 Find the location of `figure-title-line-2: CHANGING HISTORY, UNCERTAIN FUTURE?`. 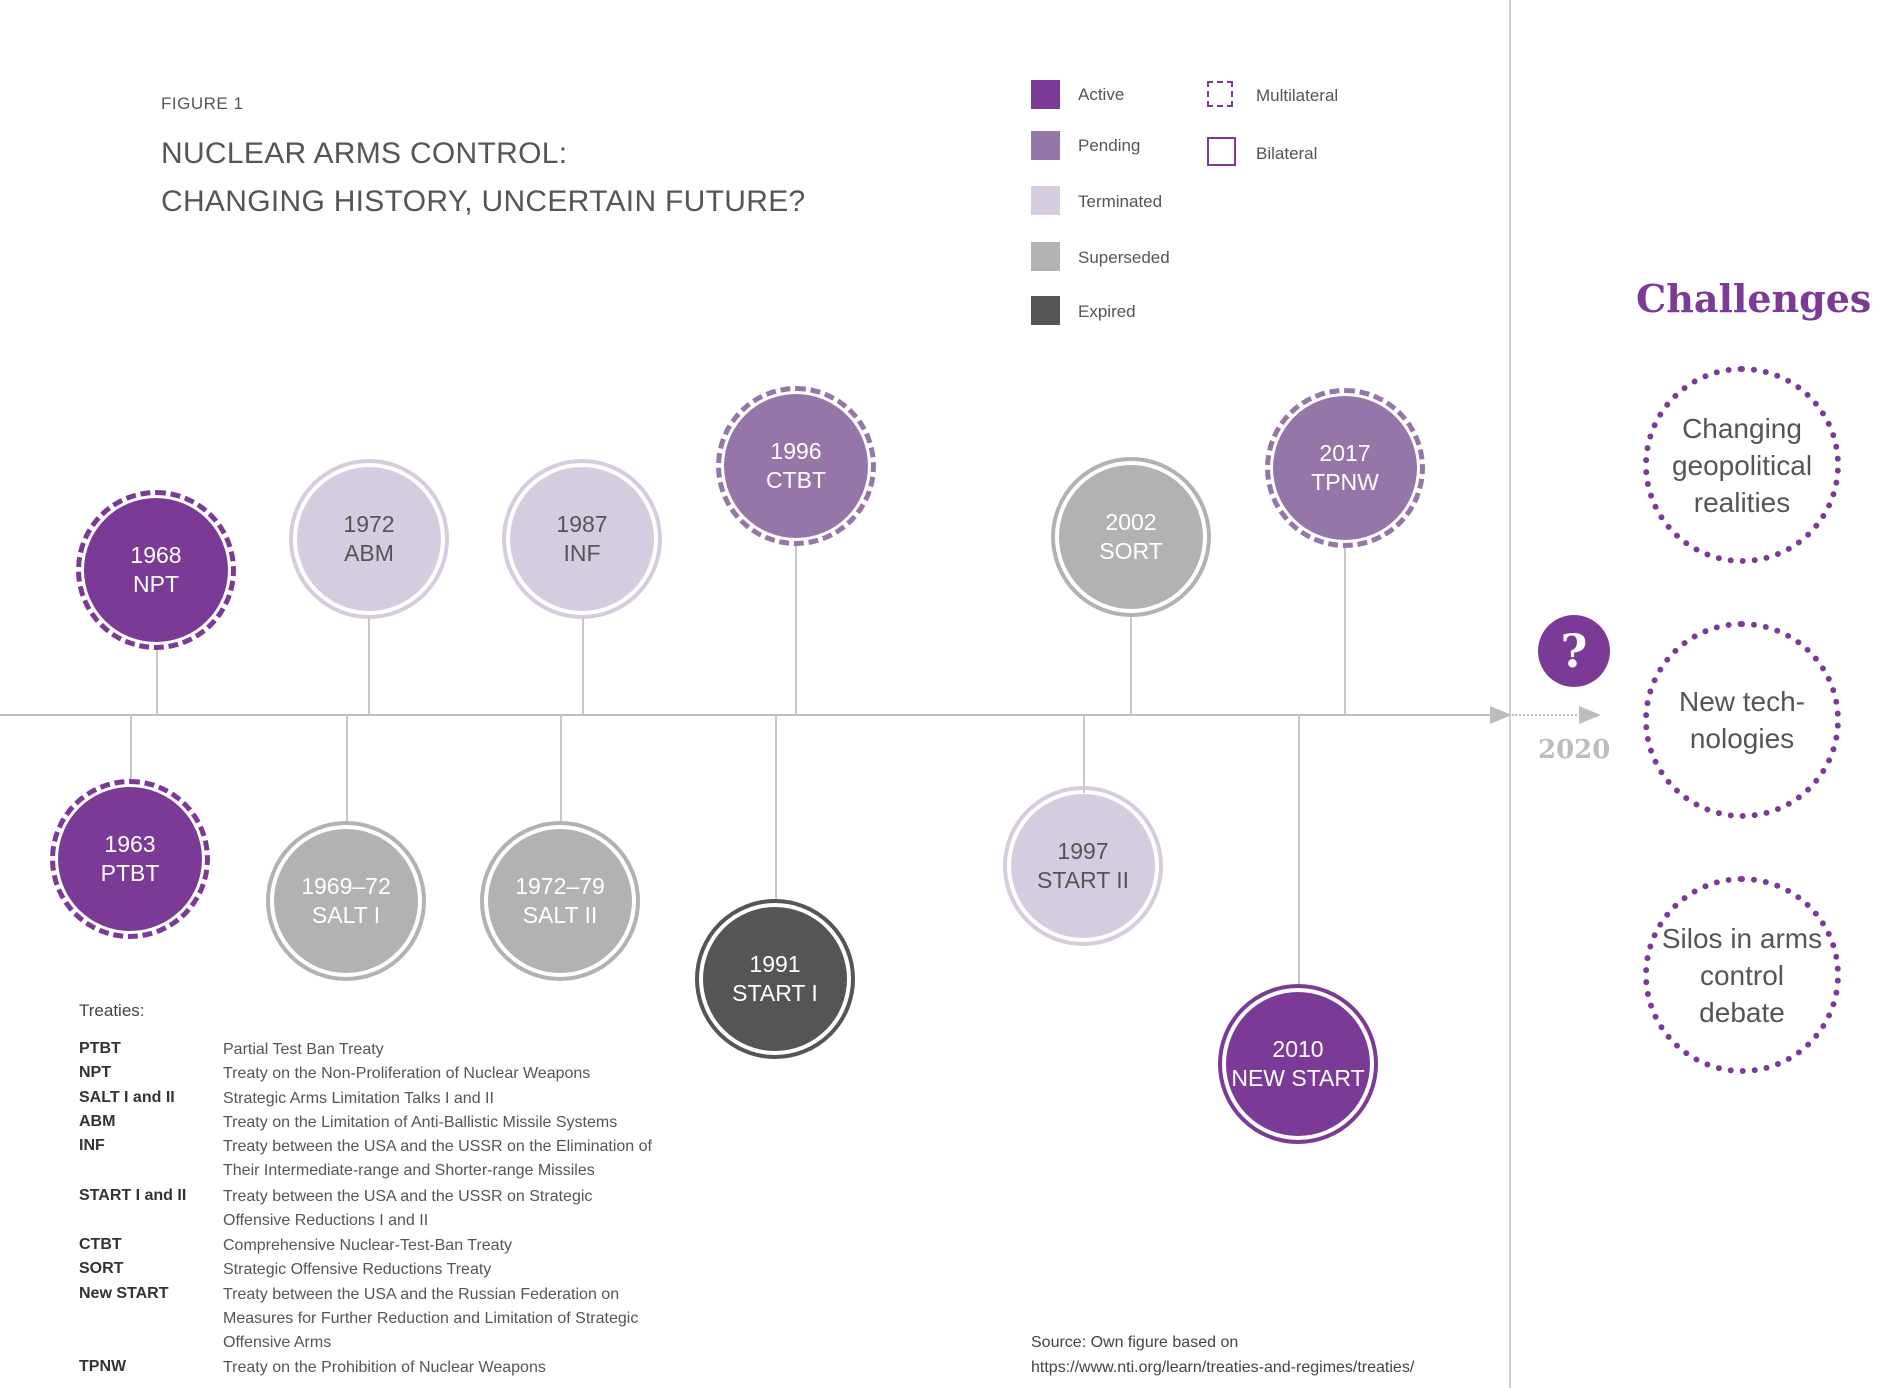

figure-title-line-2: CHANGING HISTORY, UNCERTAIN FUTURE? is located at coordinates (483, 201).